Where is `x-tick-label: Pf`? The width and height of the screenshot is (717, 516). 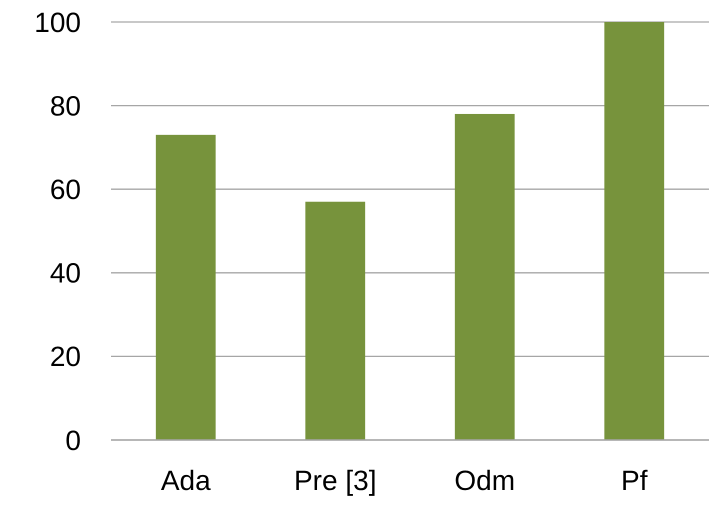 x-tick-label: Pf is located at coordinates (634, 480).